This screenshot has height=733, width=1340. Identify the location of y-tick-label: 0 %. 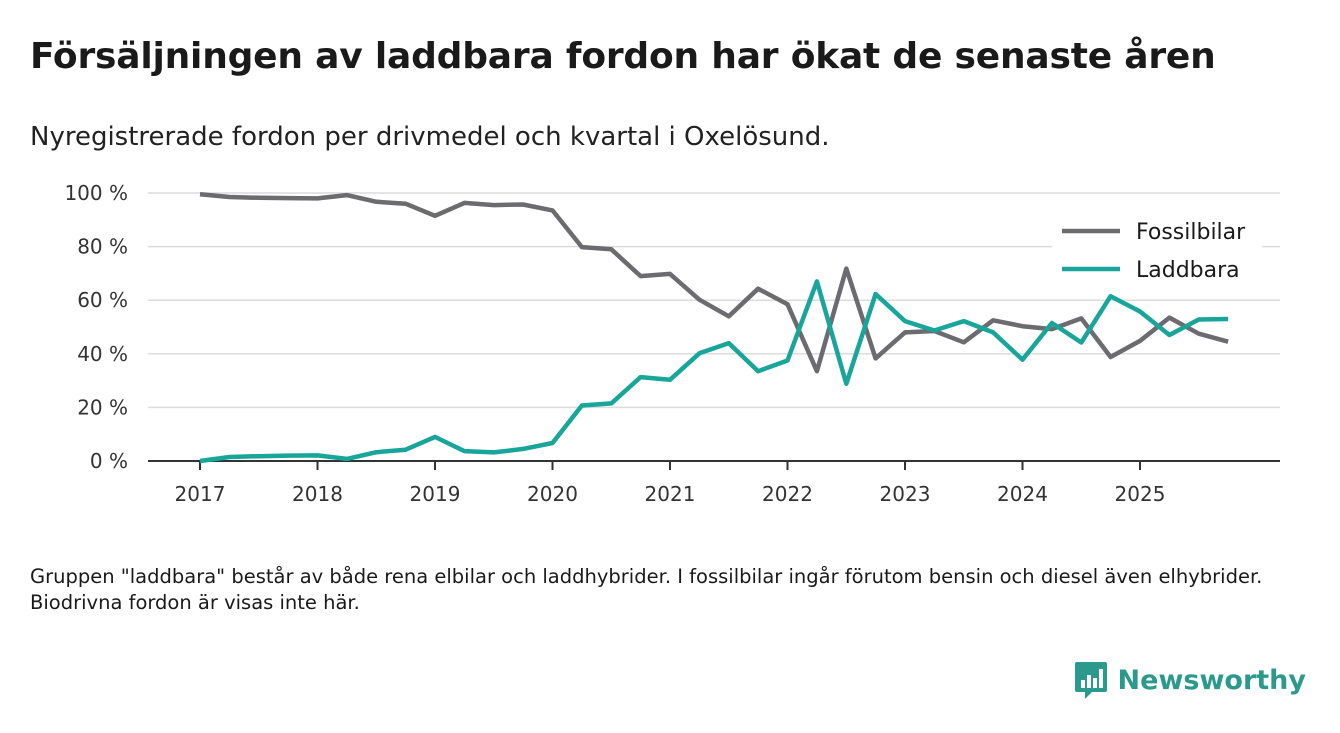
(109, 461).